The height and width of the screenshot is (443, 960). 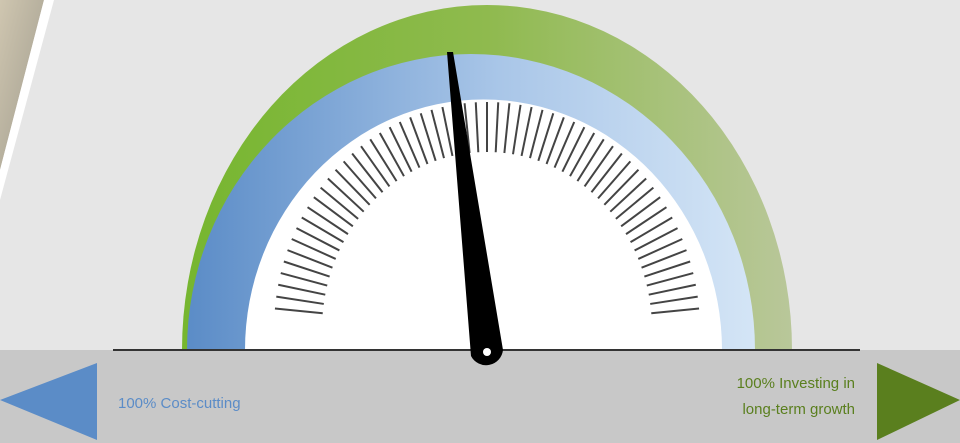 What do you see at coordinates (48, 401) in the screenshot?
I see `left-arrow` at bounding box center [48, 401].